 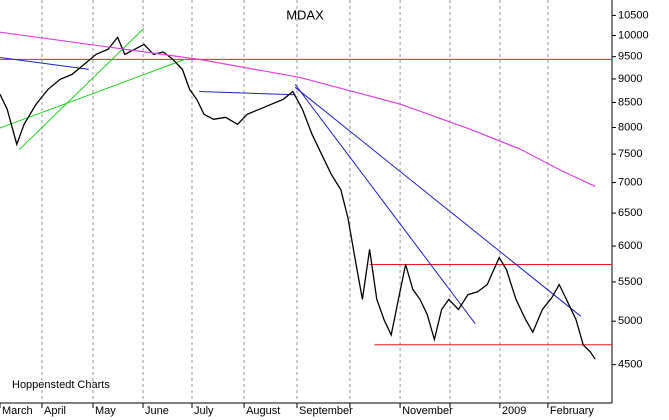 What do you see at coordinates (633, 15) in the screenshot?
I see `y-tick-label: 10500` at bounding box center [633, 15].